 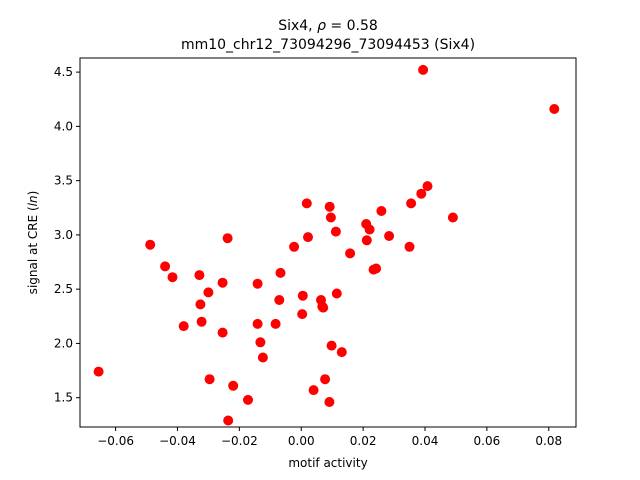 I want to click on y-tick-label: 2.5, so click(x=63, y=289).